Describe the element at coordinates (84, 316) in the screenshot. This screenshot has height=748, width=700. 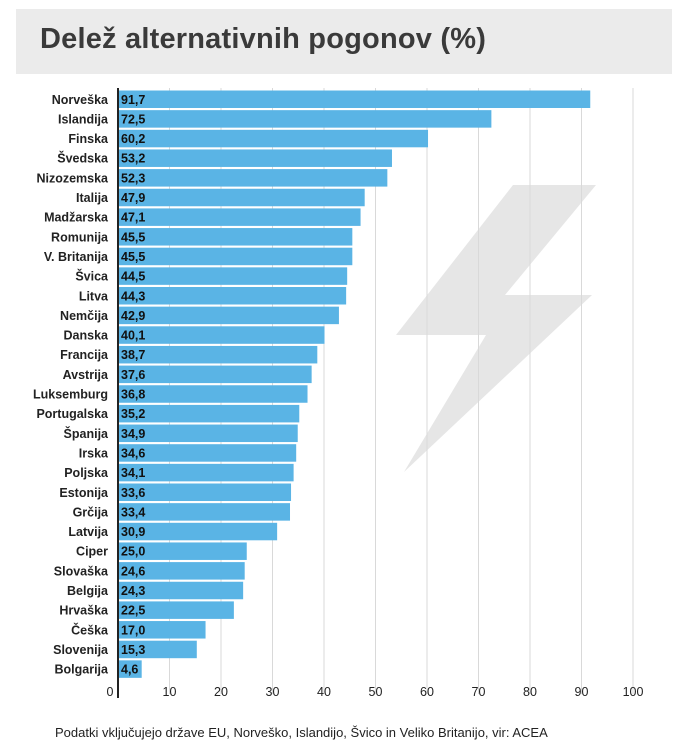
I see `category-label: Nemčija` at that location.